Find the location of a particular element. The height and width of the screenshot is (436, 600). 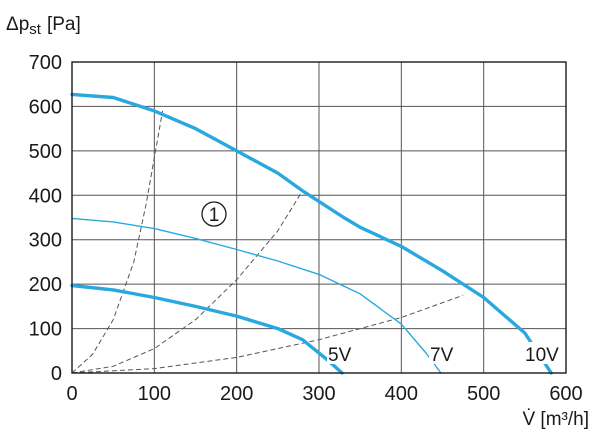

curve-label-10v: 10V is located at coordinates (542, 355).